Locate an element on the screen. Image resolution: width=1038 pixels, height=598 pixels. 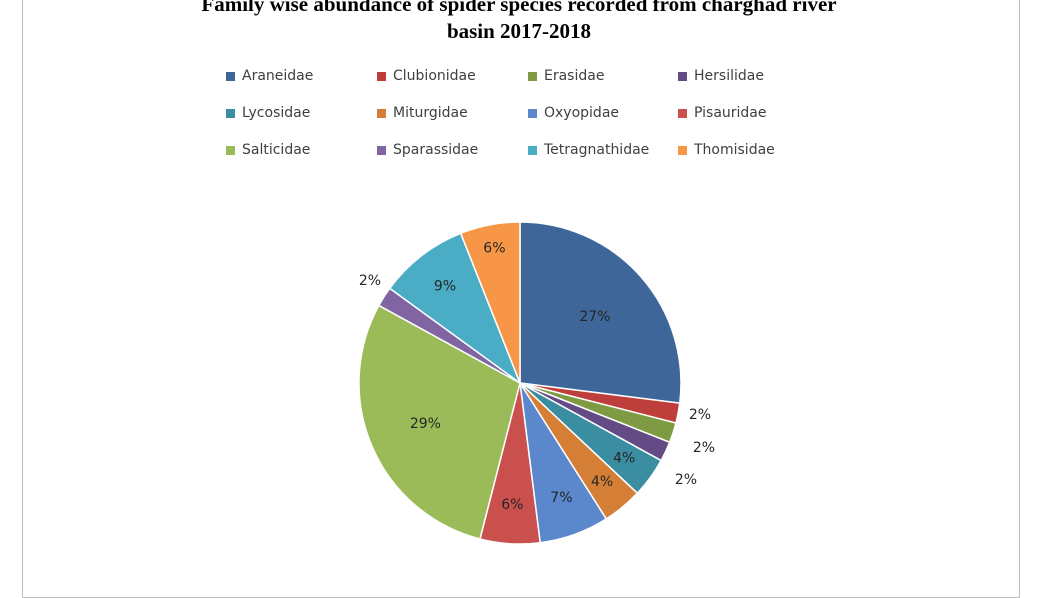
legend-label-lycosidae: Lycosidae is located at coordinates (276, 113).